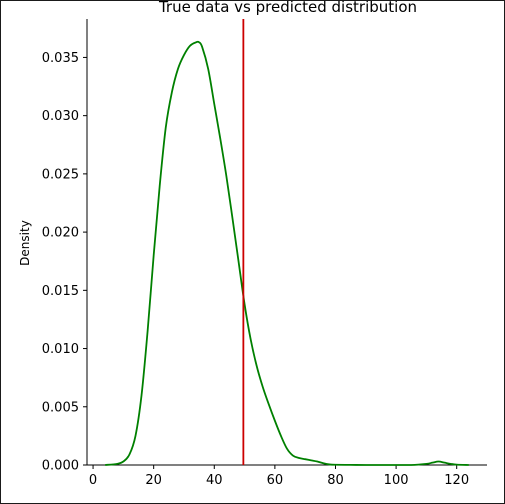  I want to click on x-tick-label: 0, so click(93, 480).